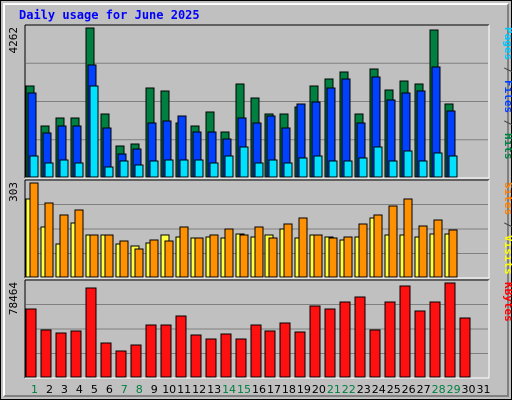  I want to click on legend-entry: Visits, so click(507, 255).